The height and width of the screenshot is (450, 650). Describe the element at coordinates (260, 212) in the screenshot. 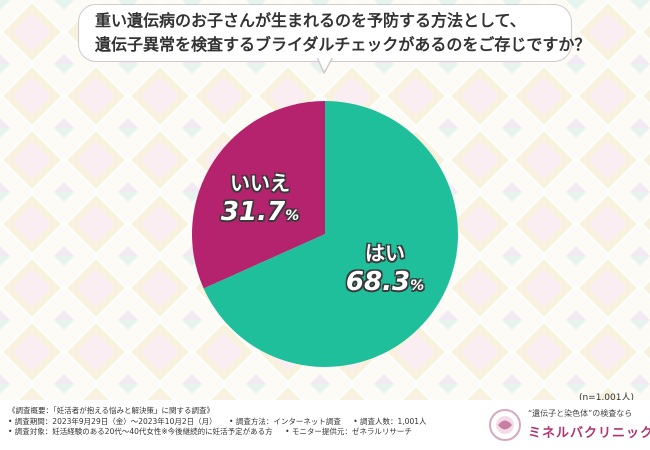

I see `label-no-value: 31.7%` at that location.